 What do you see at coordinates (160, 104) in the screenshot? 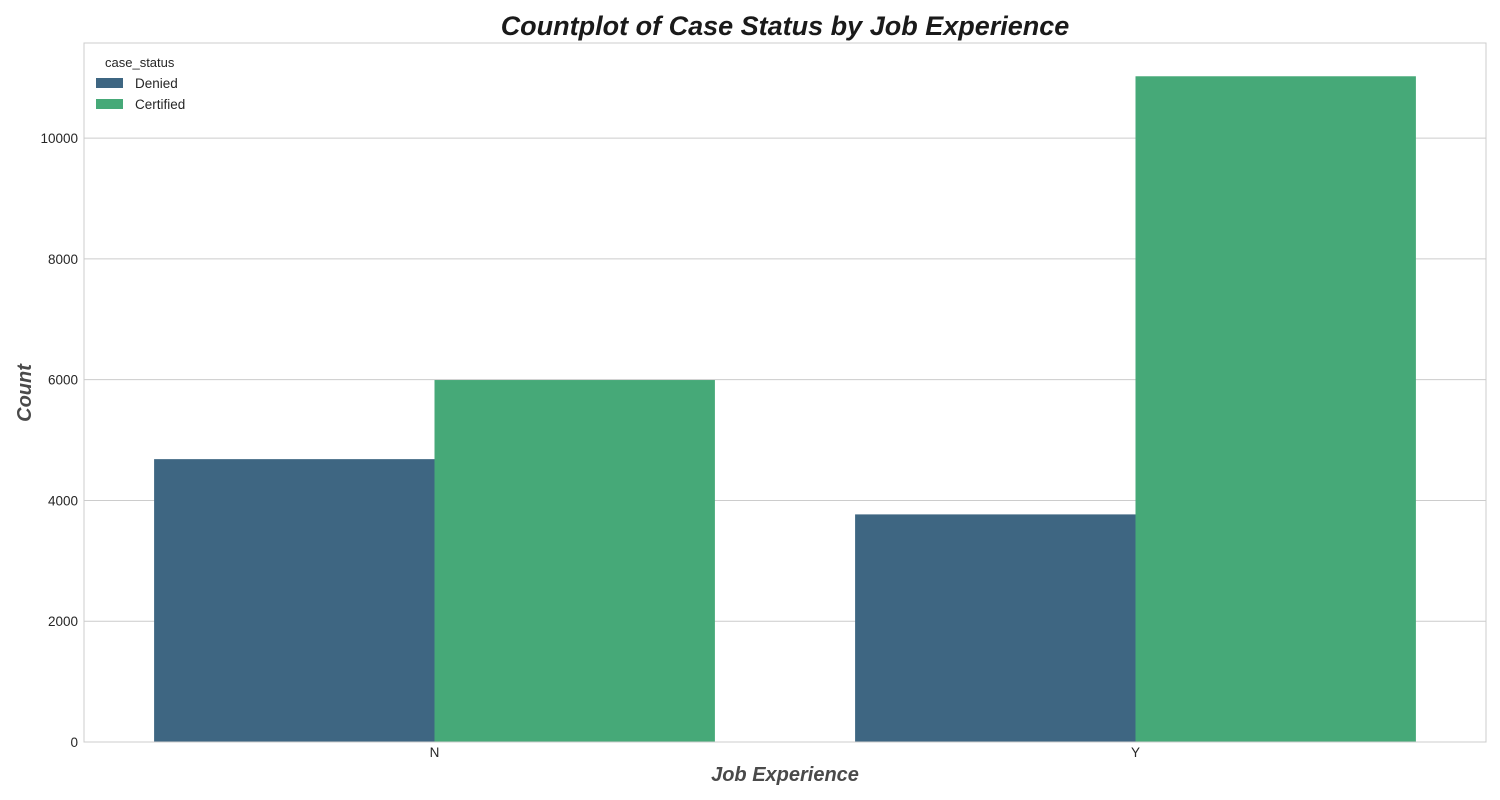
I see `legend-label-certified: Certified` at bounding box center [160, 104].